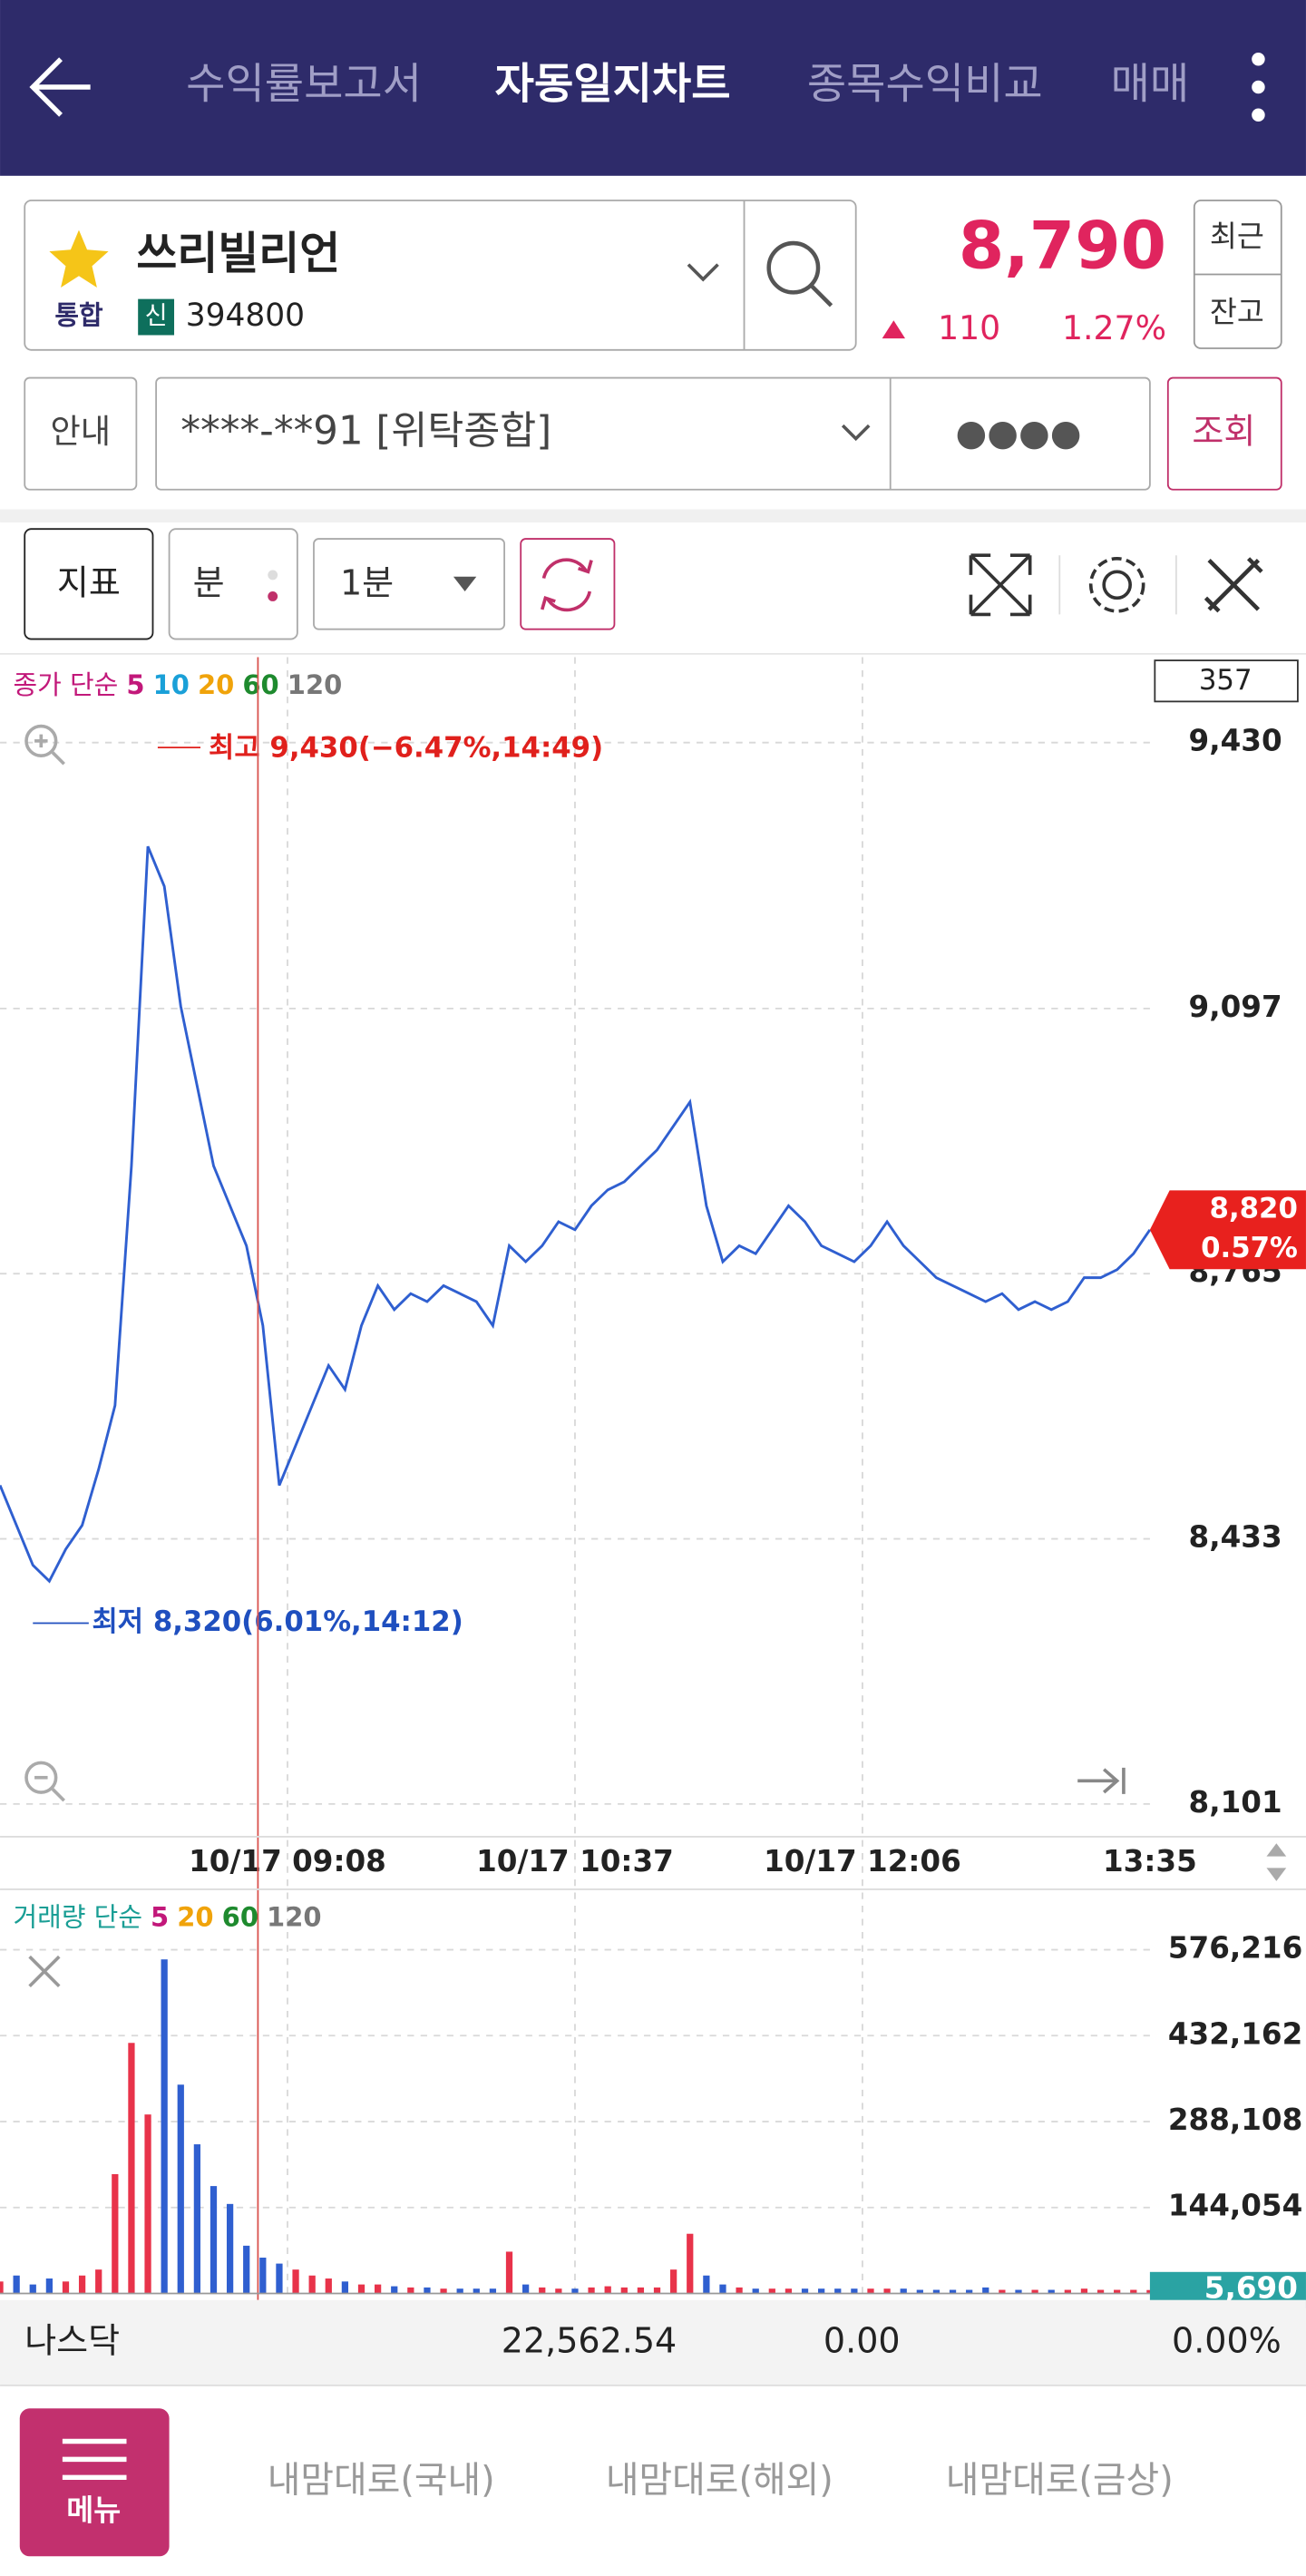  Describe the element at coordinates (1235, 2120) in the screenshot. I see `y-tick-label: 288,108` at that location.